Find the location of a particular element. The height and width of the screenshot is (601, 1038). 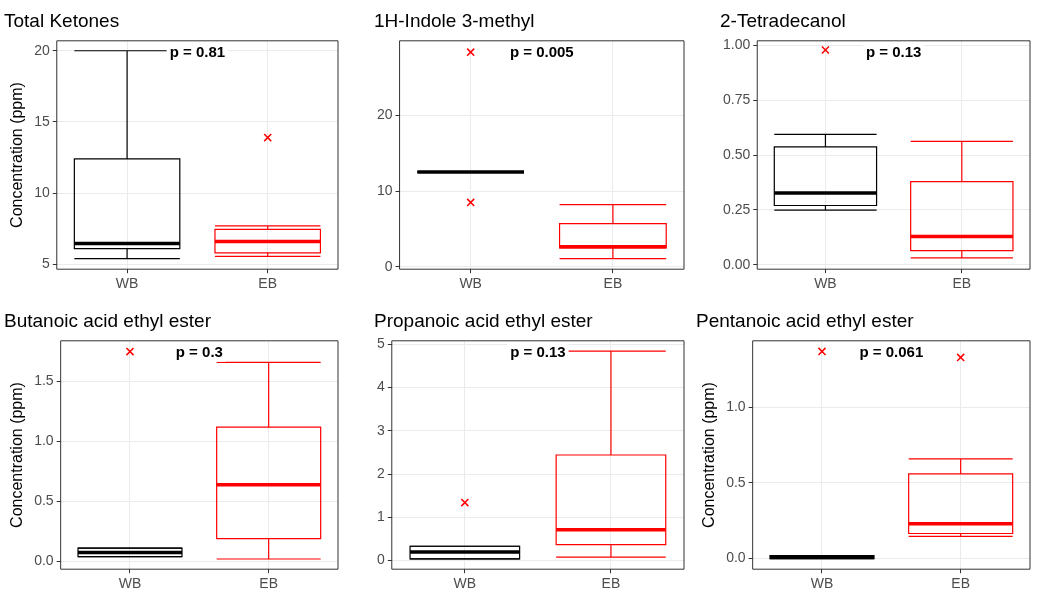

y-tick-label: 15 is located at coordinates (42, 120).